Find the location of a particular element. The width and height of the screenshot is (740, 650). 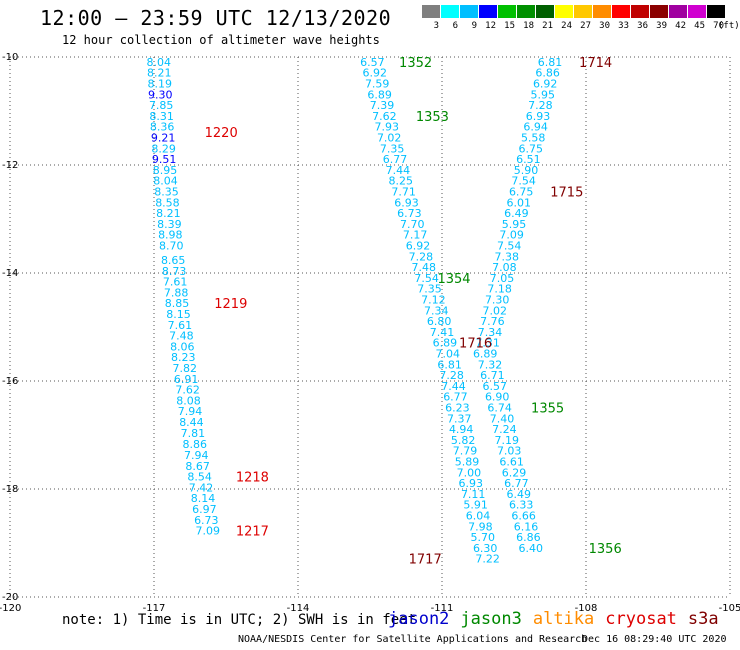

x-tick-label: -117 is located at coordinates (154, 608).